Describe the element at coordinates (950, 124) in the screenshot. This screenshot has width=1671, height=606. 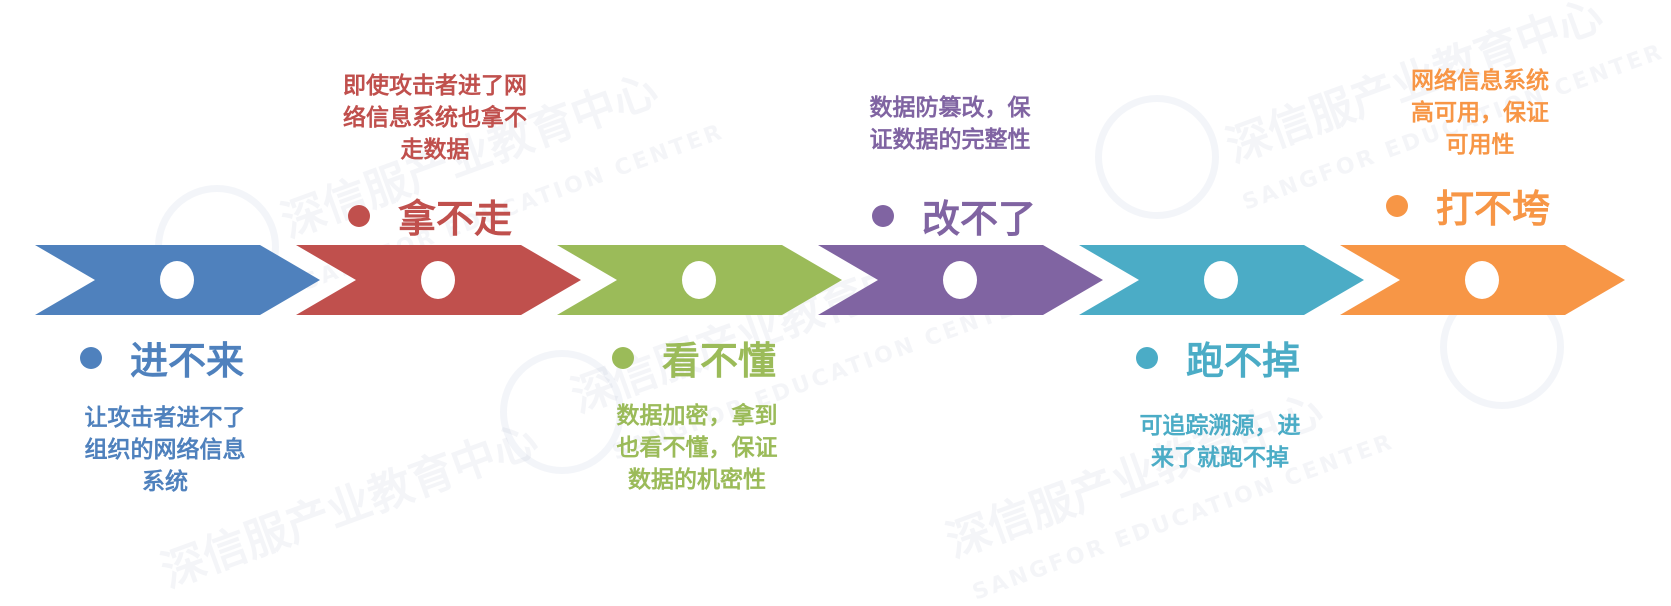
I see `stage-4-desc: 数据防篡改，保 证数据的完整性` at that location.